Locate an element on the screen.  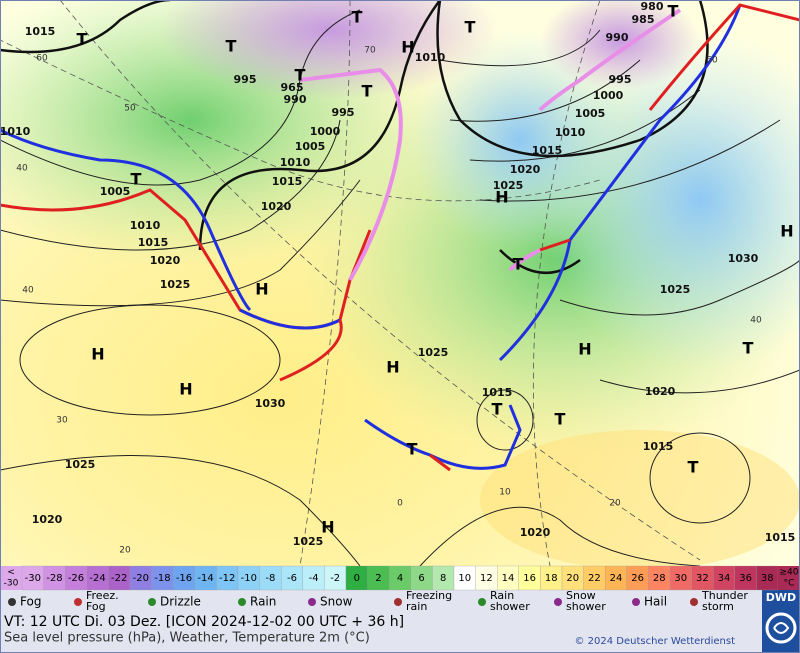
scale-label: -8 is located at coordinates (270, 578).